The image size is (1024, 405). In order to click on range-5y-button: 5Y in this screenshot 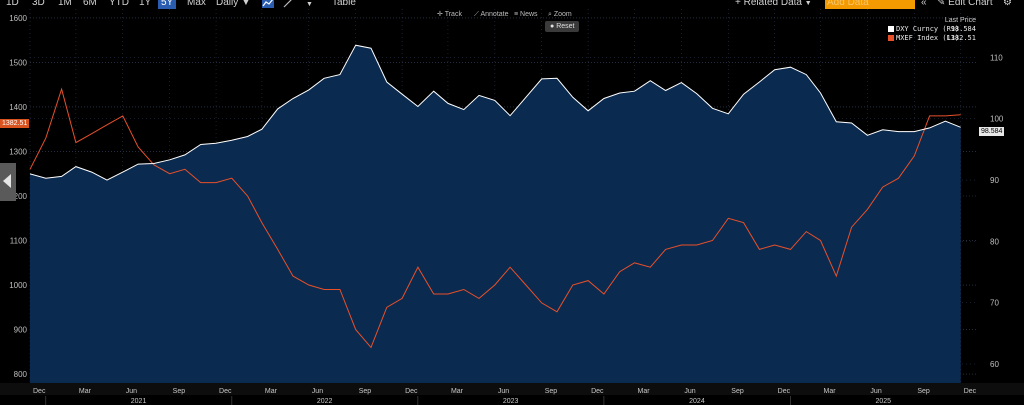, I will do `click(167, 4)`.